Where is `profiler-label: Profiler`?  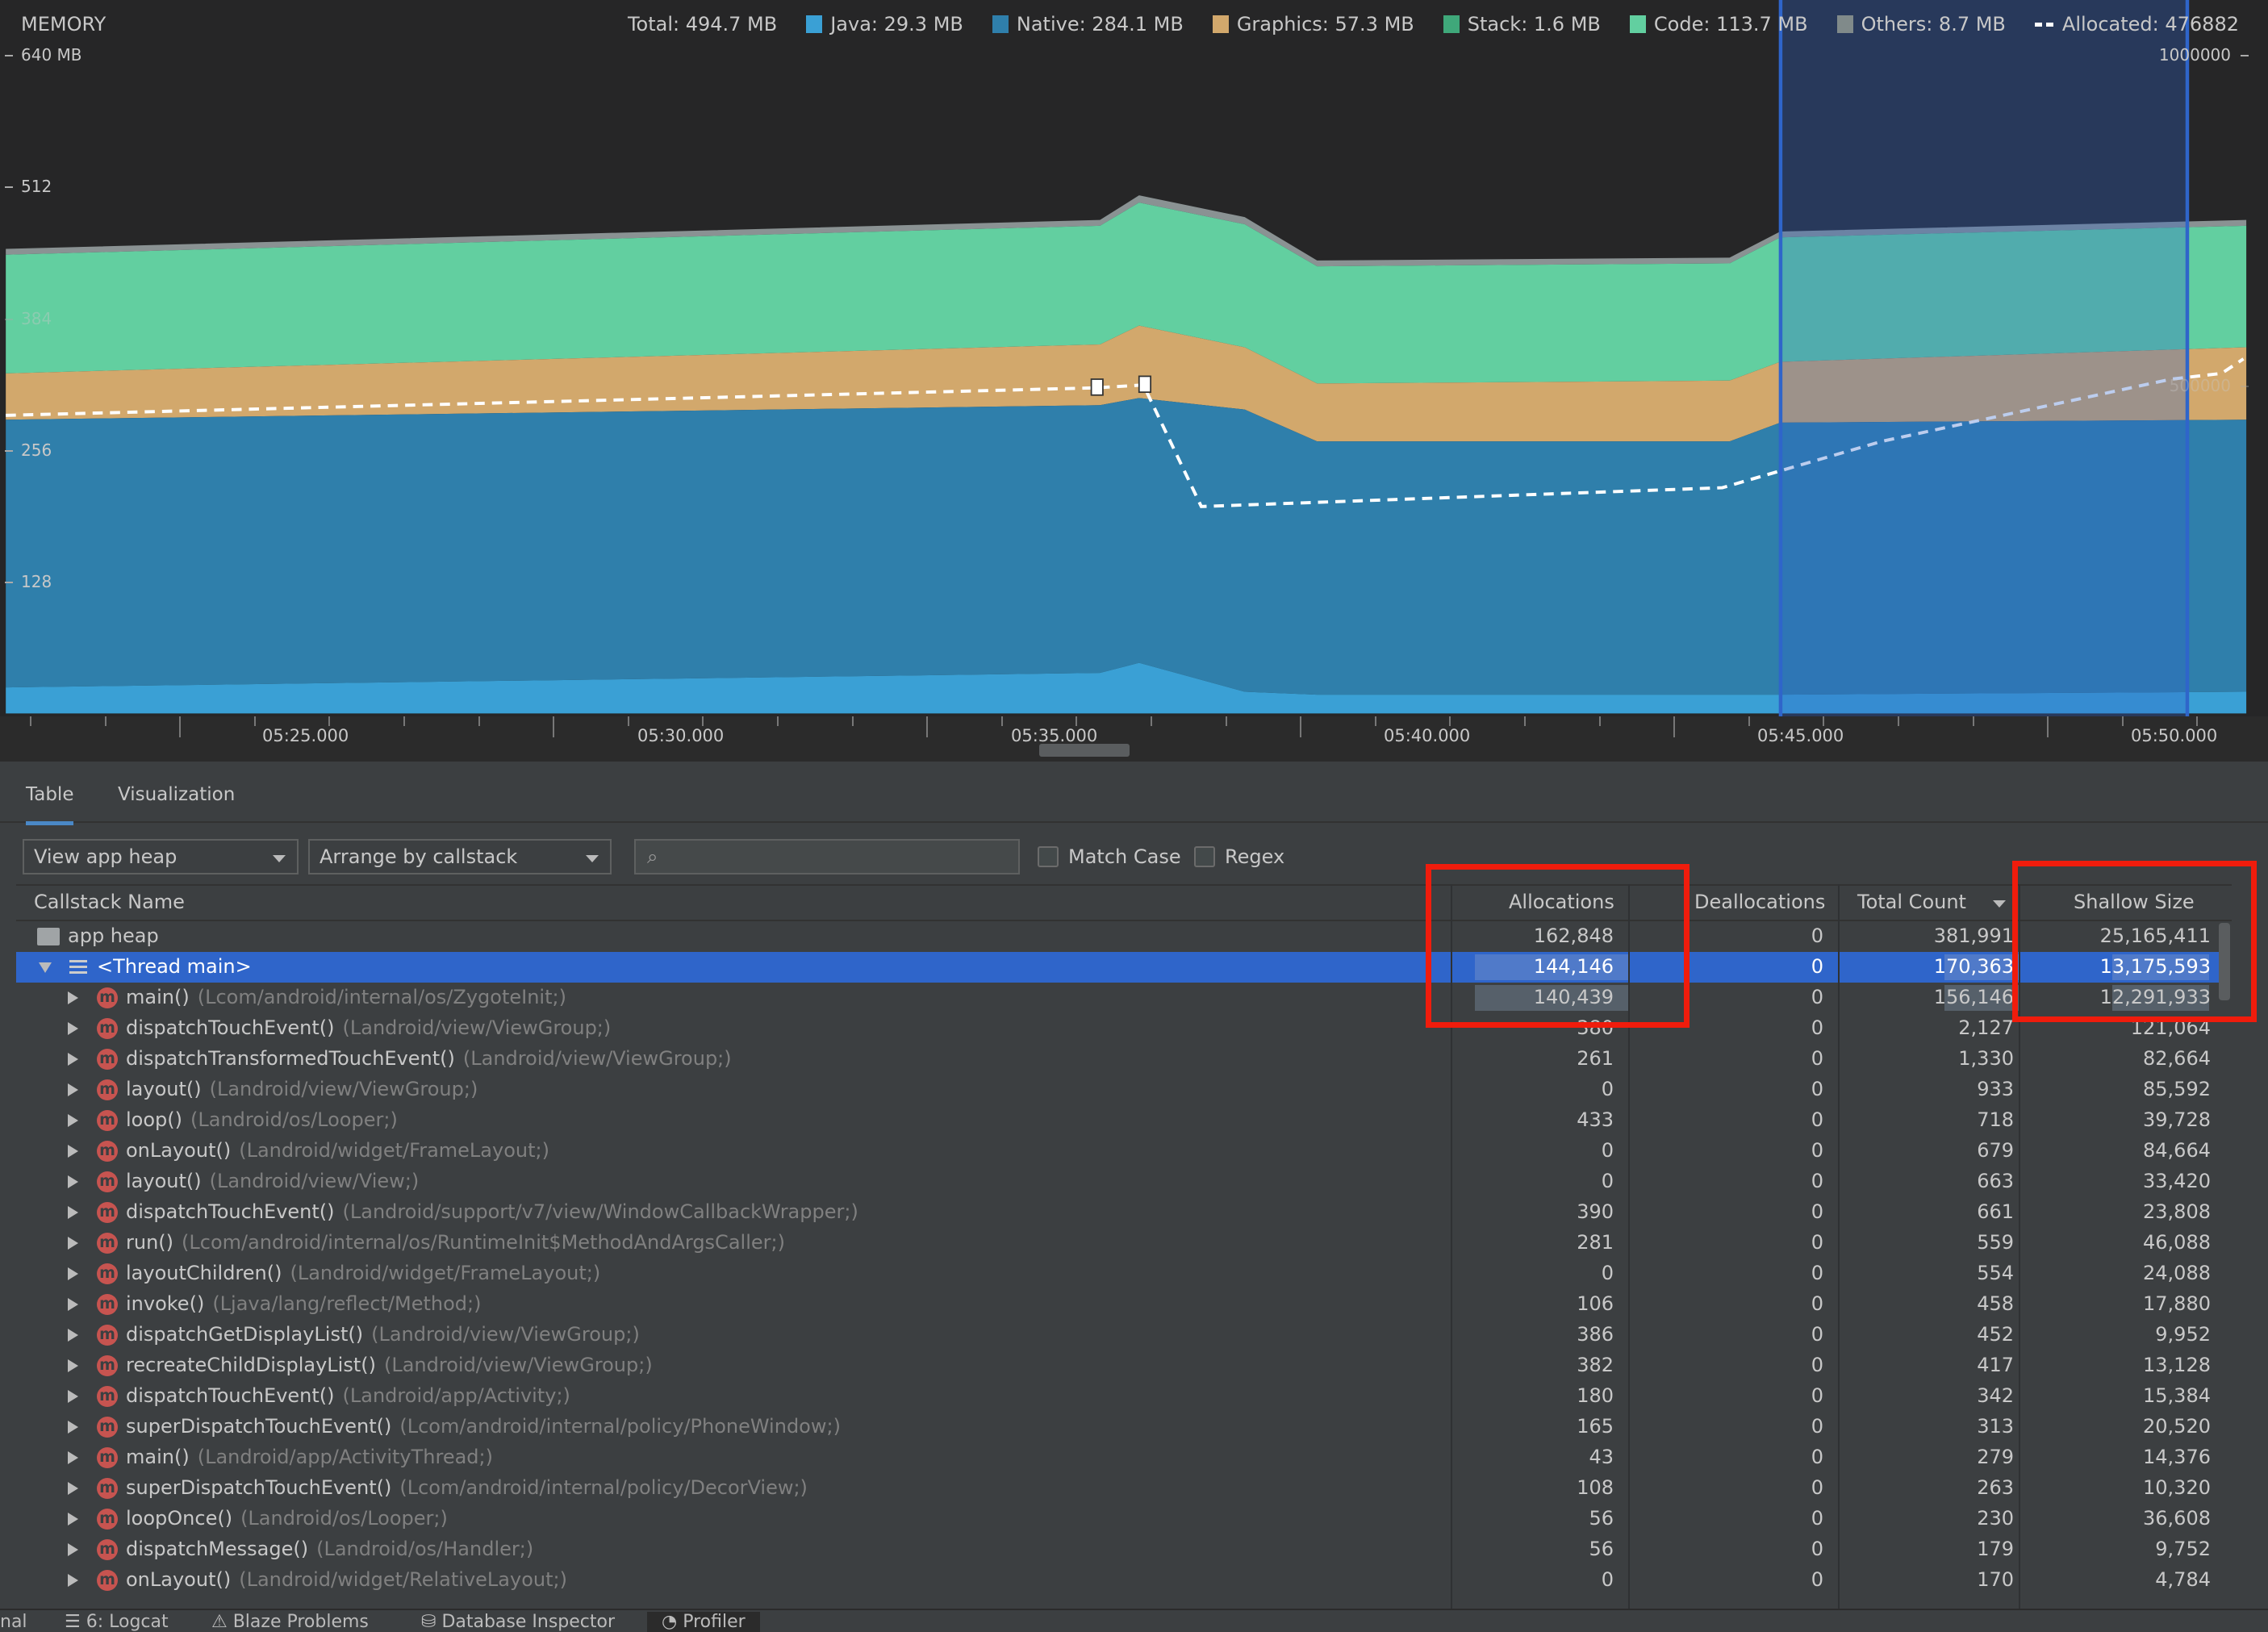 profiler-label: Profiler is located at coordinates (714, 1622).